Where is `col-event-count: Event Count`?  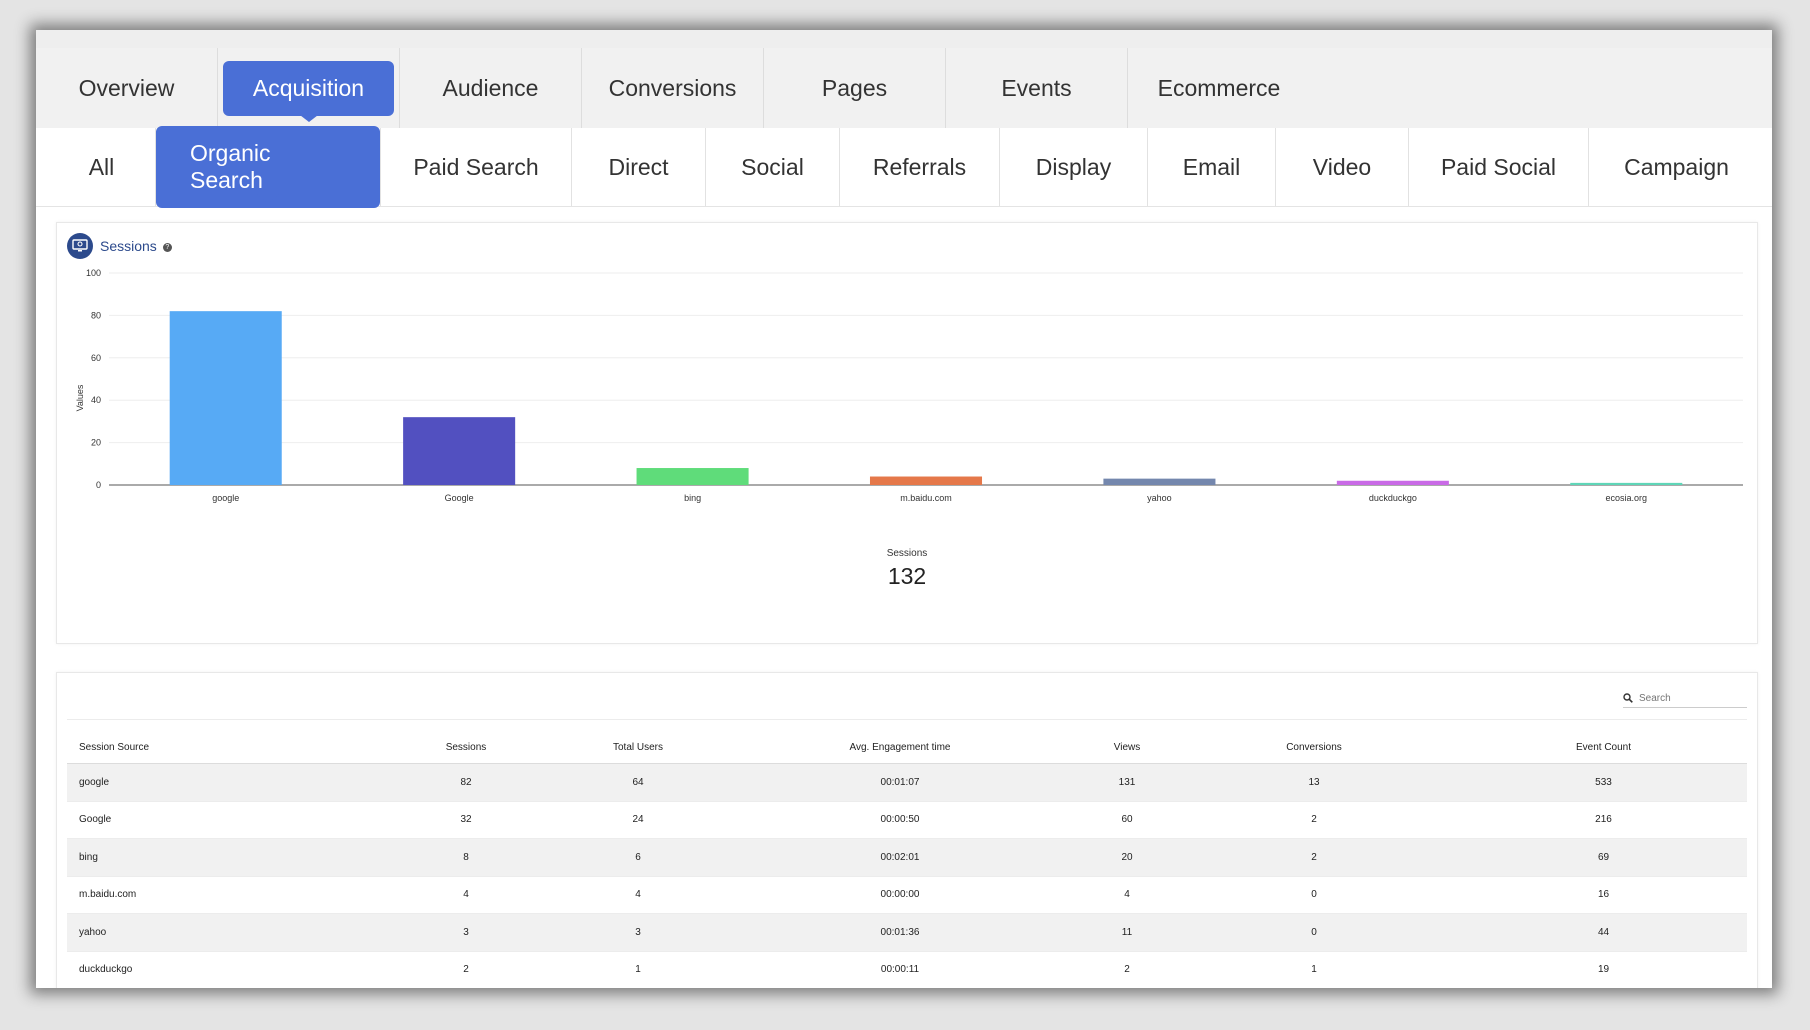
col-event-count: Event Count is located at coordinates (1603, 747).